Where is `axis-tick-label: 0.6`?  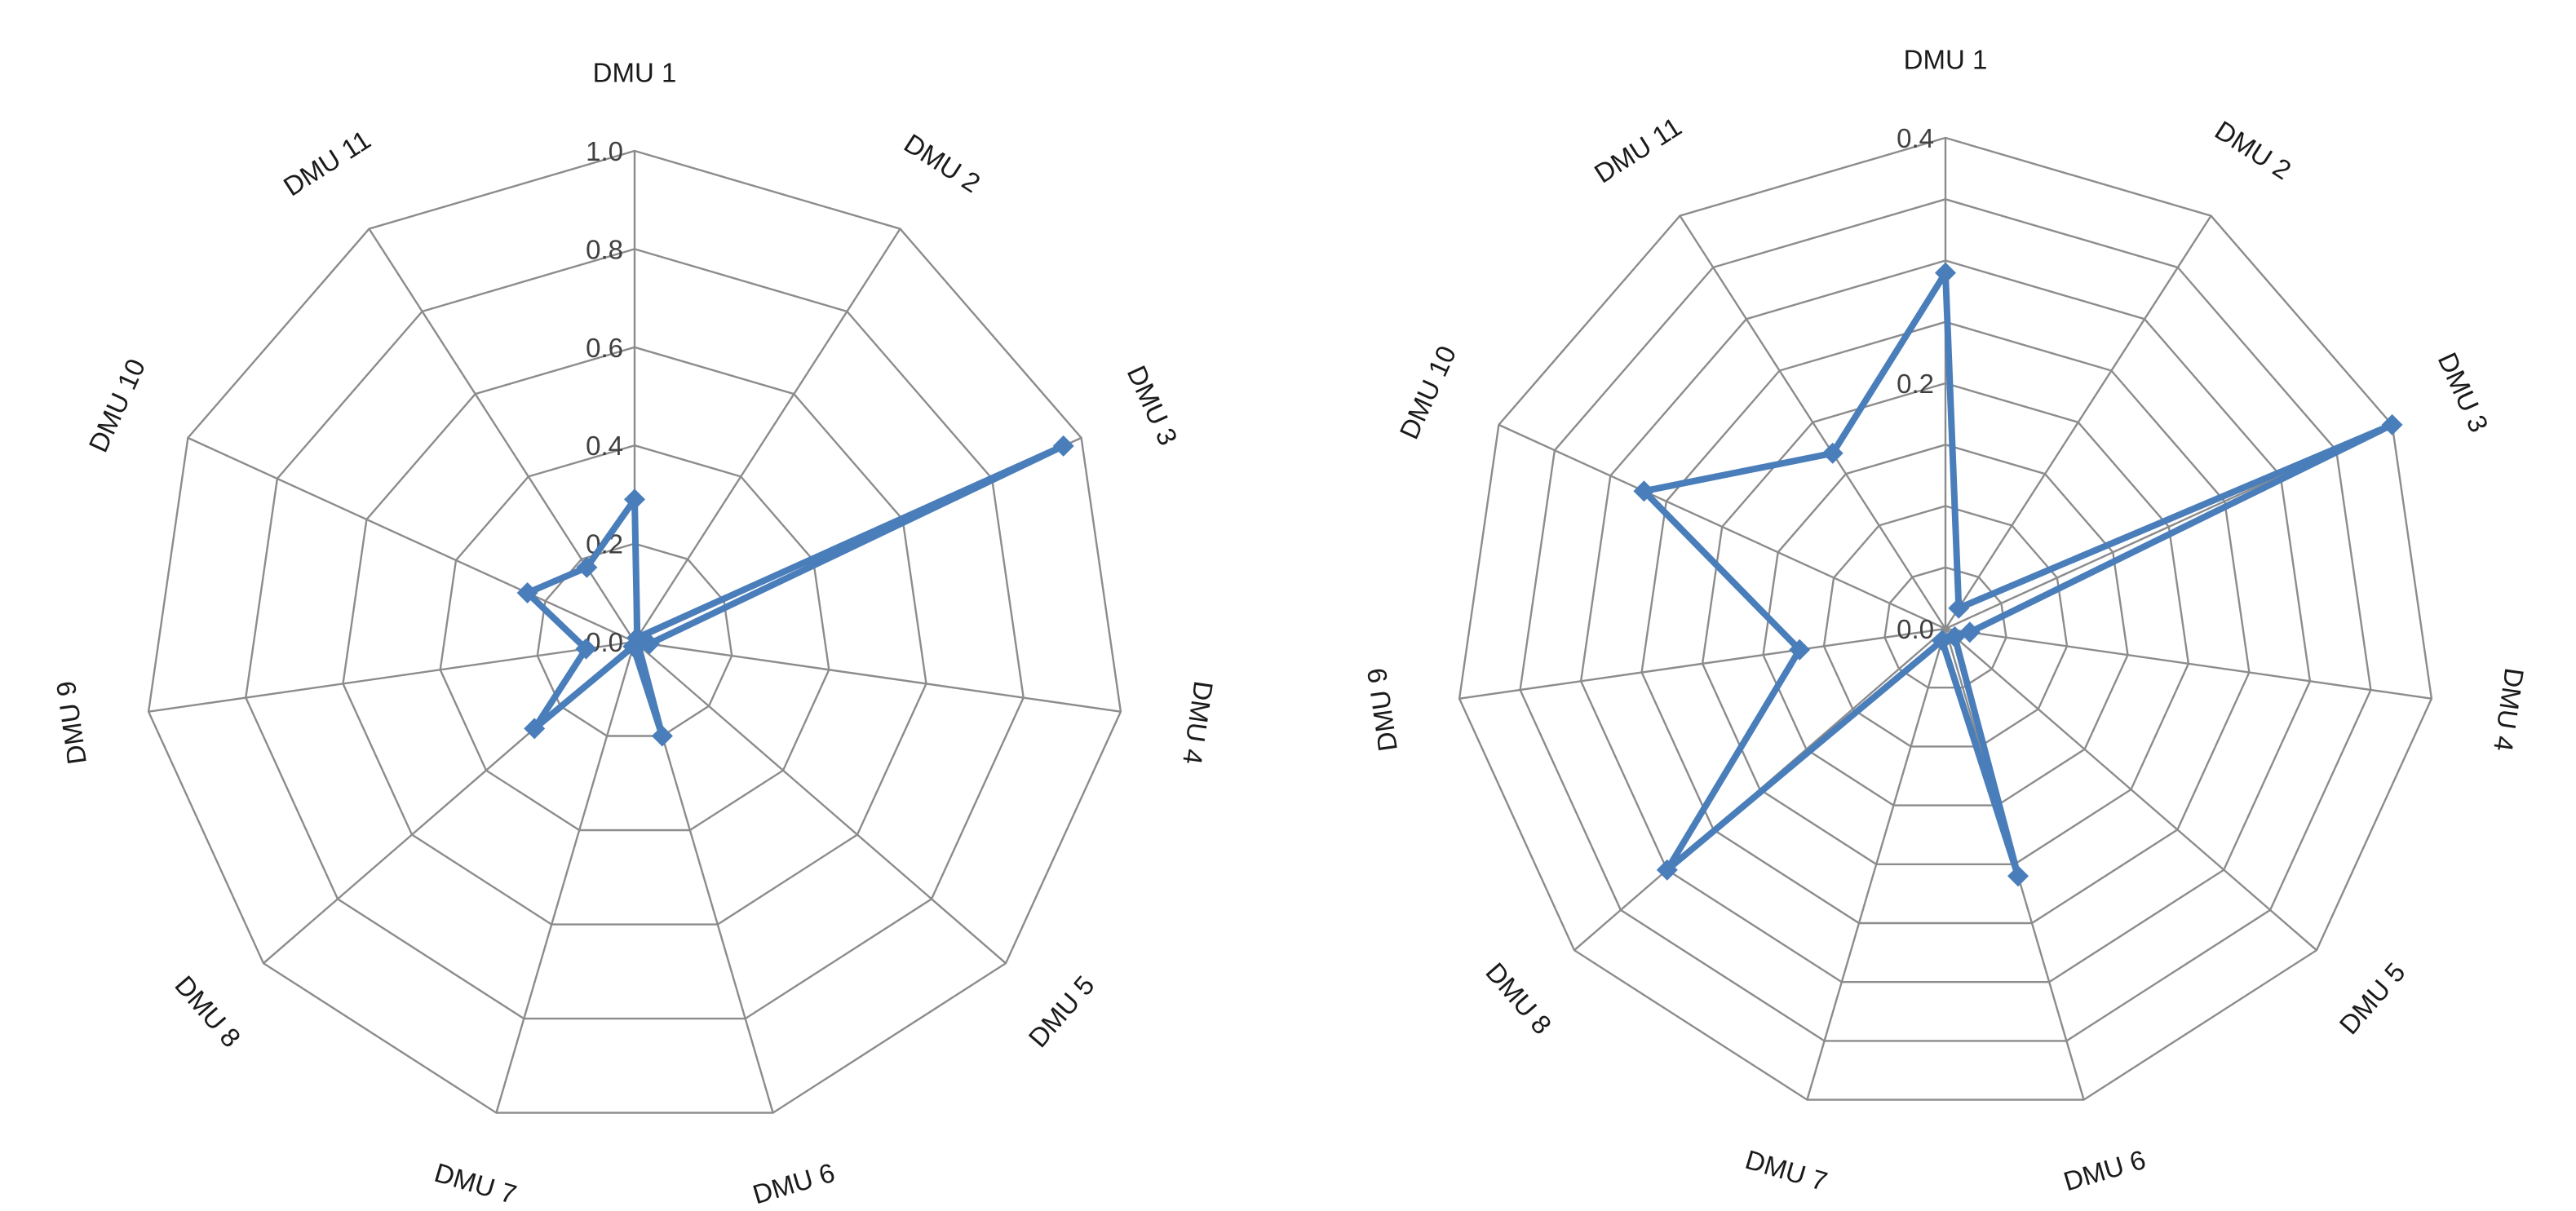 axis-tick-label: 0.6 is located at coordinates (604, 348).